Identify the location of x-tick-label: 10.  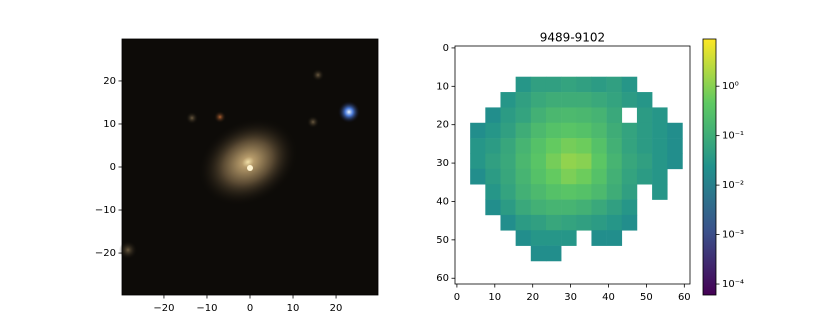
(293, 308).